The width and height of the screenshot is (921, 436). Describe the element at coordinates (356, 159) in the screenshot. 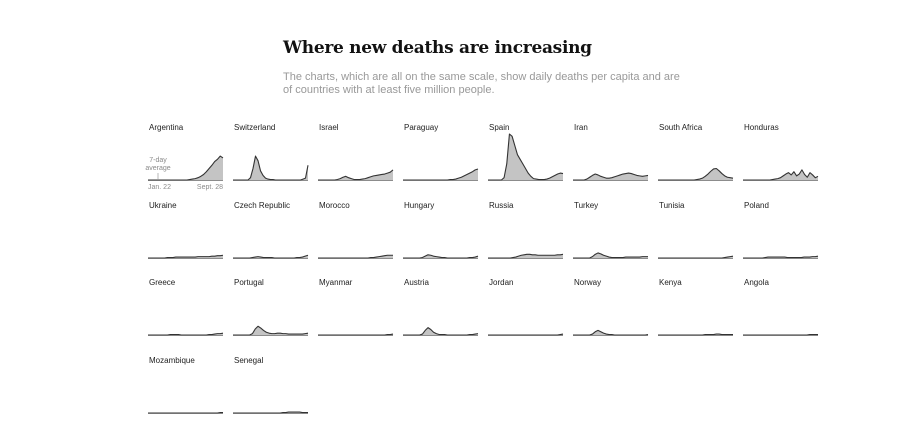

I see `chart-panel-israel: Israel` at that location.